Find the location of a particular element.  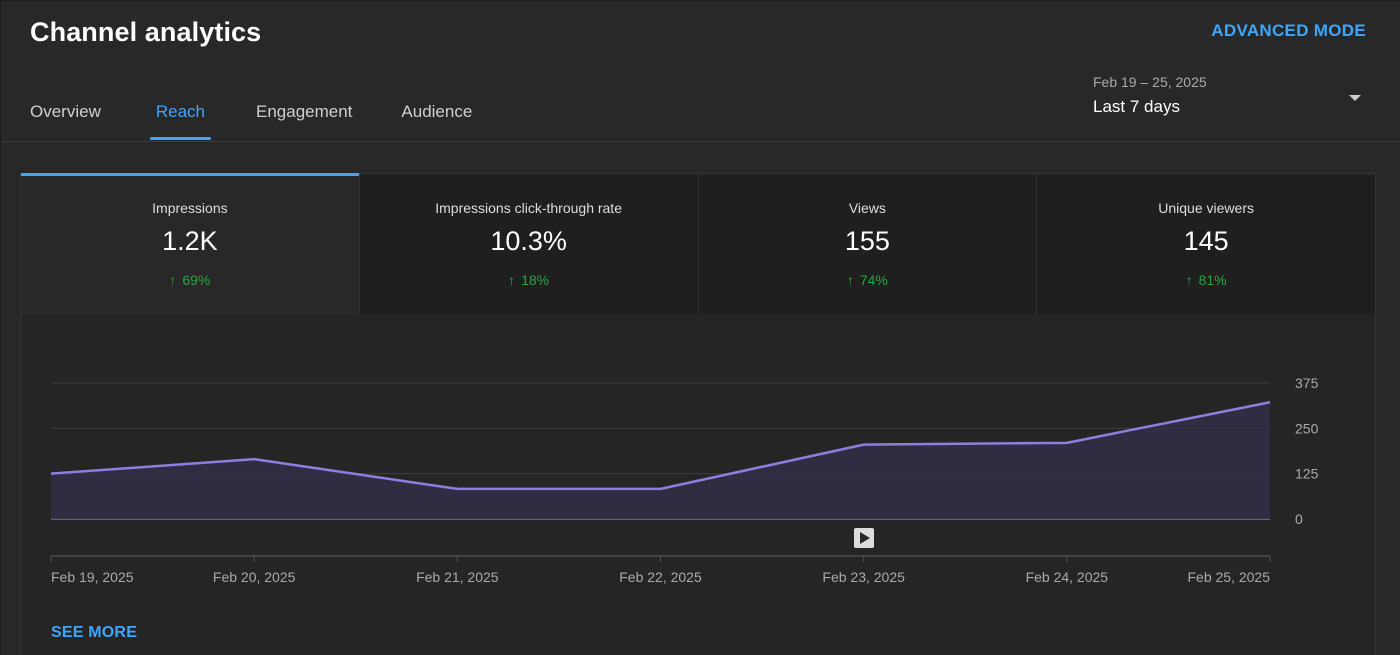

metric-delta: ↑ 74% is located at coordinates (868, 280).